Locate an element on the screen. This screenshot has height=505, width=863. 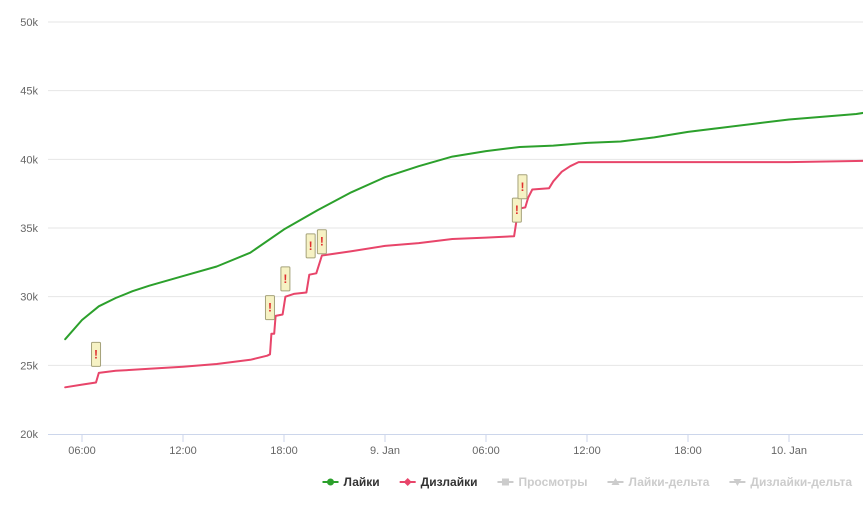
legend-marker-diamond is located at coordinates (407, 482).